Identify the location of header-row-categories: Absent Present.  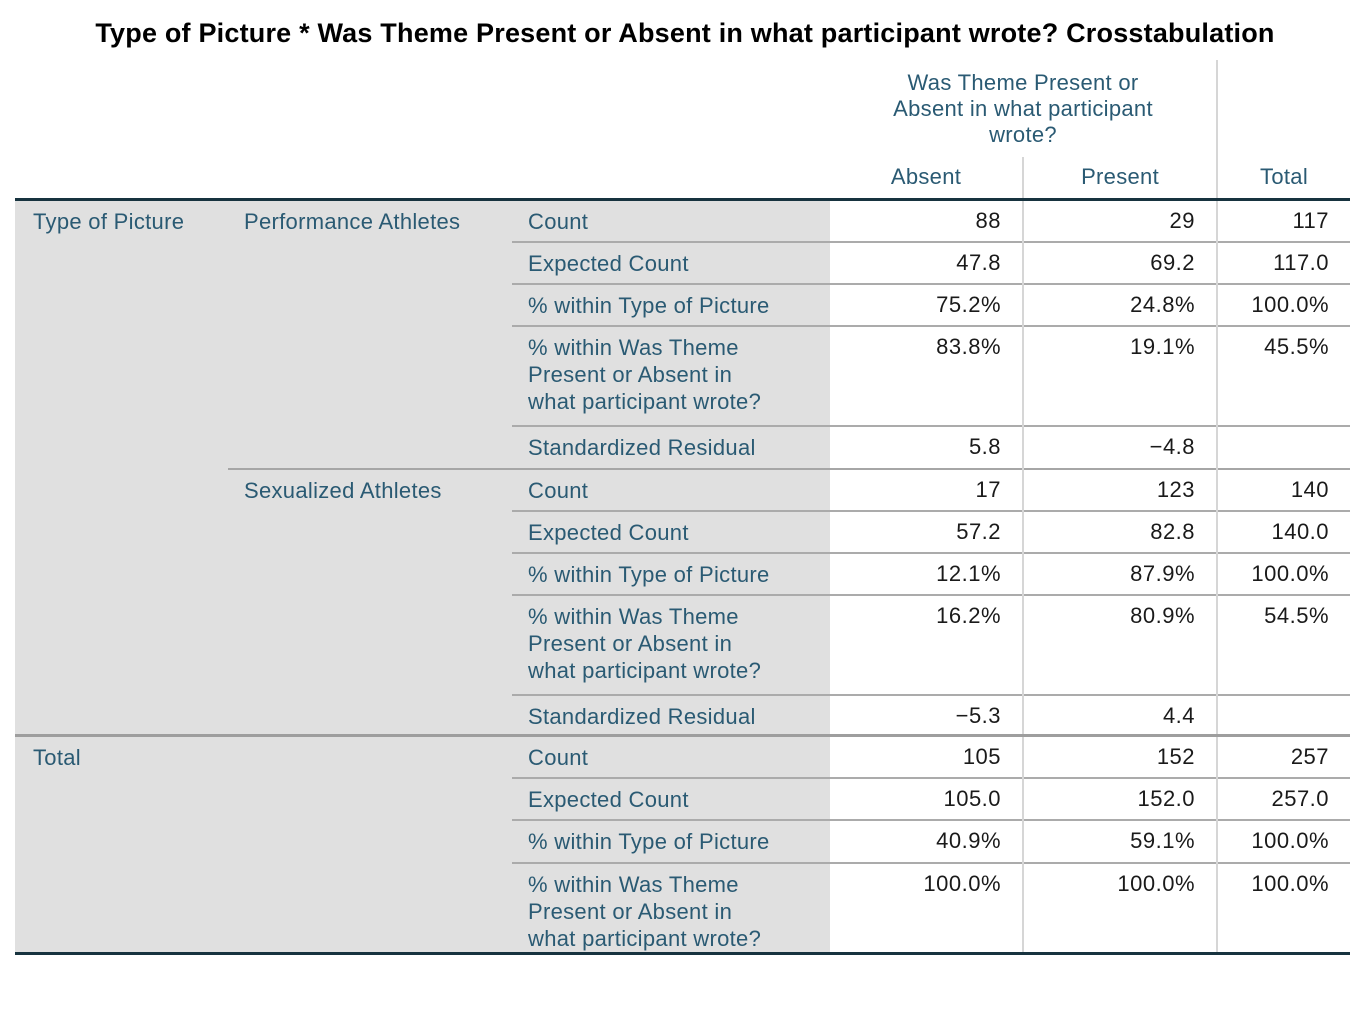
(682, 179).